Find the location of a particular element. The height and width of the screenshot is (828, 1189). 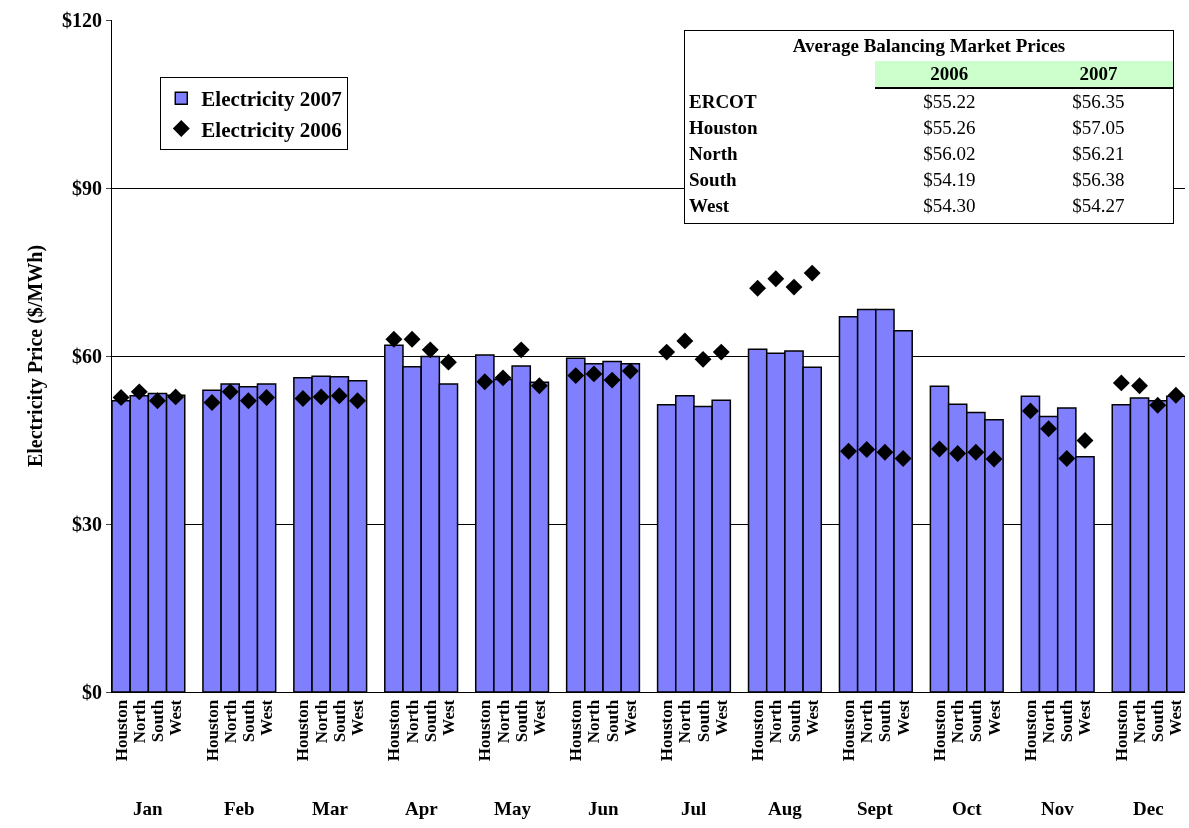

annotation: $55.26 is located at coordinates (949, 128).